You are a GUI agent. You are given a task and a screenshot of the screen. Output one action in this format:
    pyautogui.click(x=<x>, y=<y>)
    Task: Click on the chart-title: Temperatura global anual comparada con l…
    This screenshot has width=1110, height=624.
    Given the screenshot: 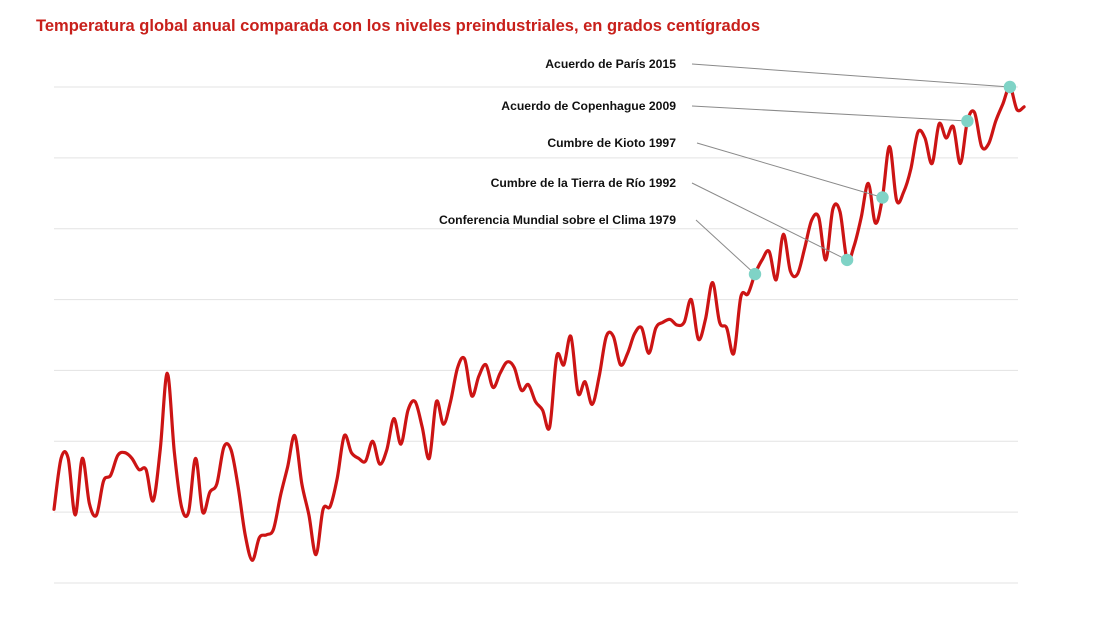 What is the action you would take?
    pyautogui.click(x=398, y=26)
    